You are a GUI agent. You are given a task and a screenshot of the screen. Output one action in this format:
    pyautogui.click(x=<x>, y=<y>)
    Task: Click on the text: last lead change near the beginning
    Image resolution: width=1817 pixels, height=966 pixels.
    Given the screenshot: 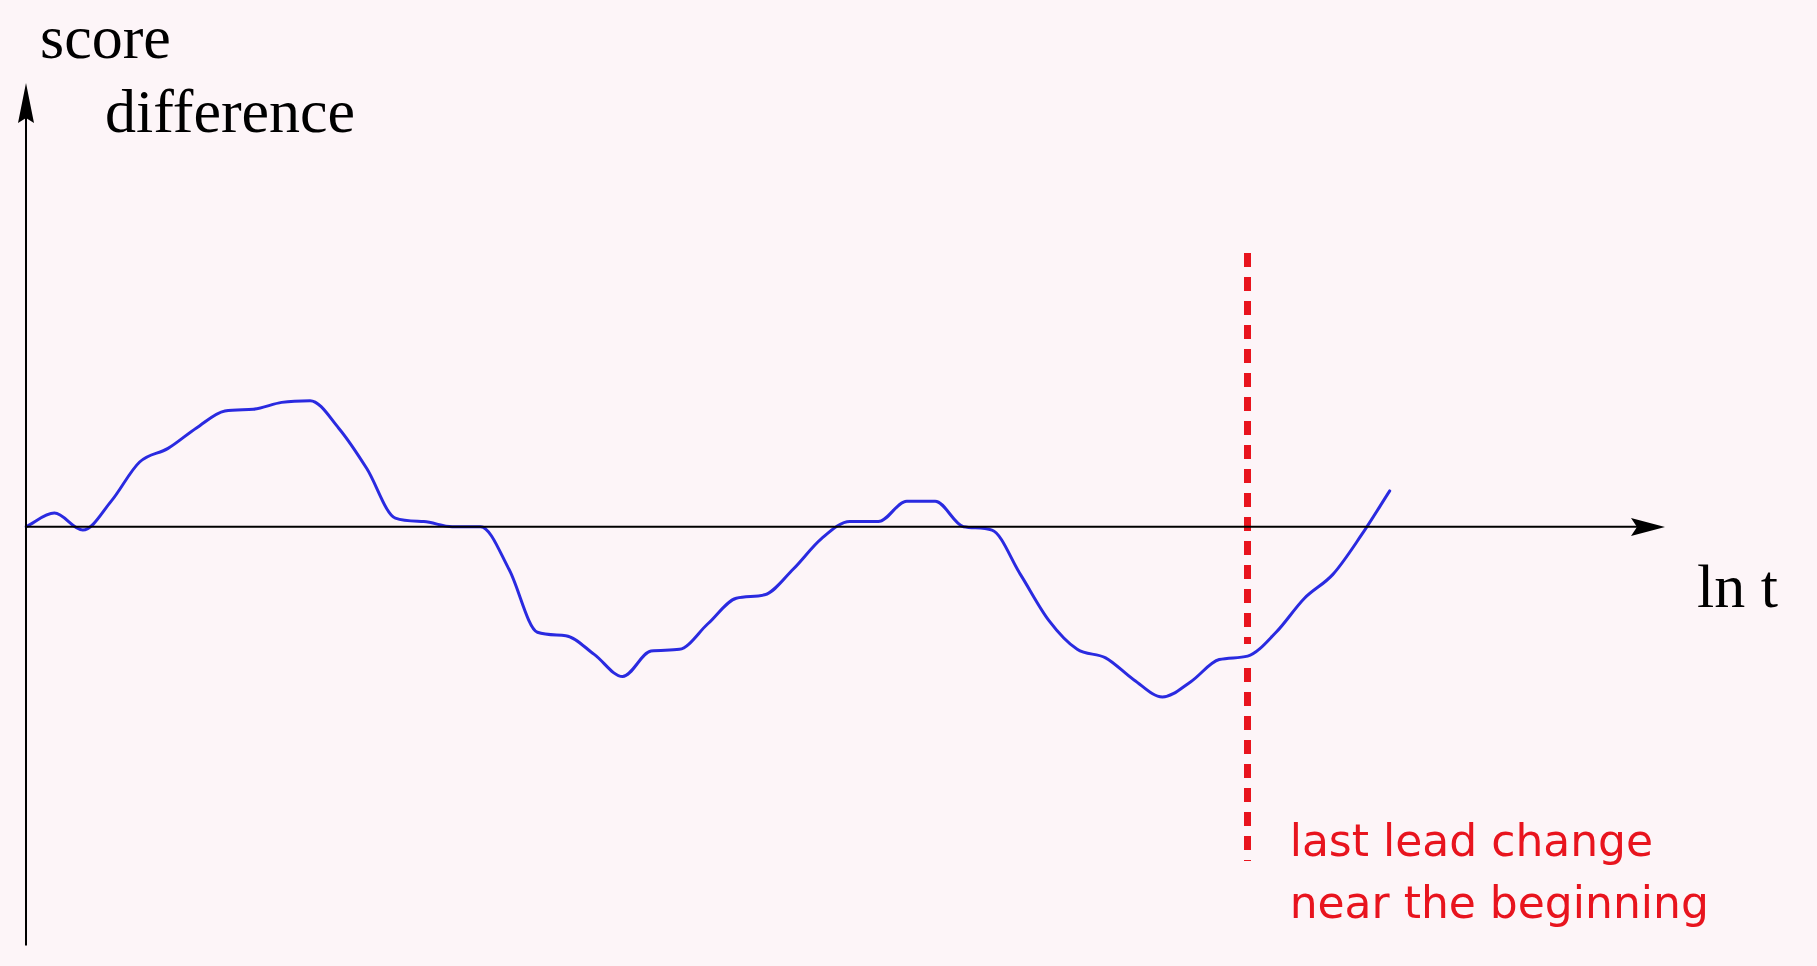 What is the action you would take?
    pyautogui.click(x=1499, y=871)
    